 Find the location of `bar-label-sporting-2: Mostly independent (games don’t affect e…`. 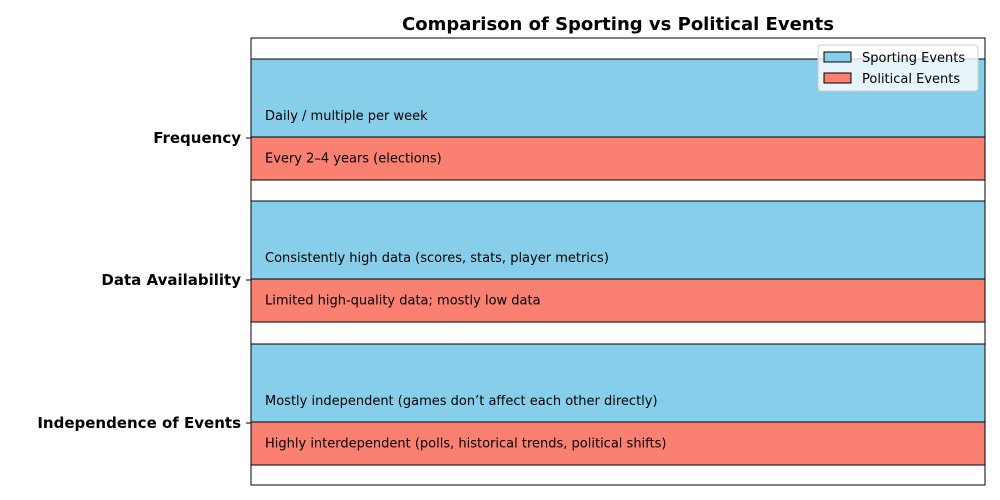

bar-label-sporting-2: Mostly independent (games don’t affect e… is located at coordinates (461, 401).